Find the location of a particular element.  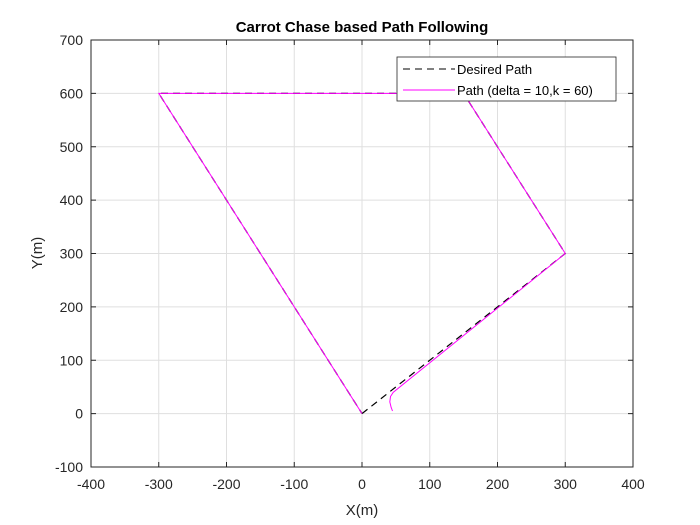

x-tick-label: -400 is located at coordinates (91, 484).